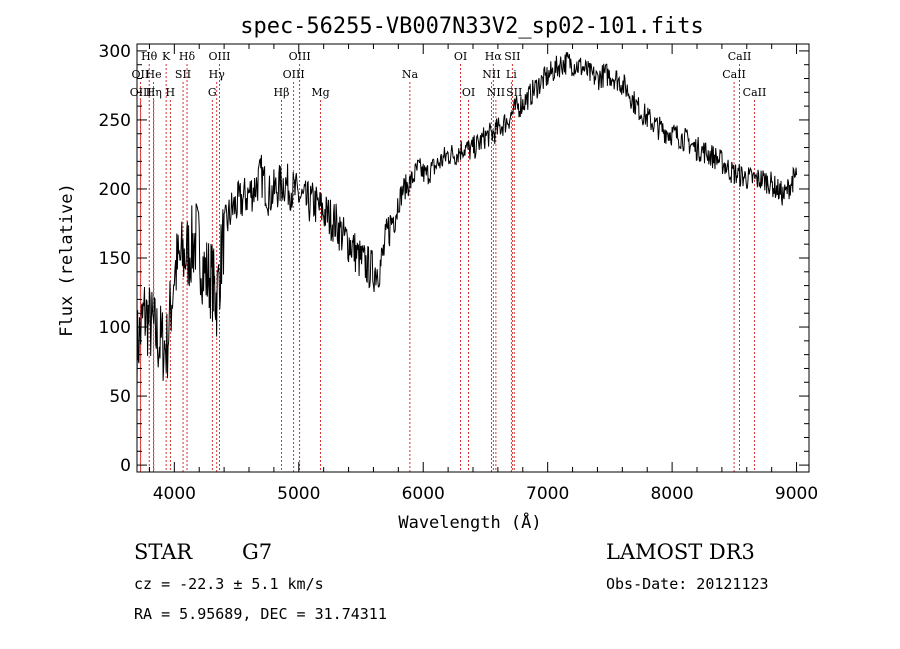 The image size is (900, 649). Describe the element at coordinates (212, 92) in the screenshot. I see `spectral-line-label-11: G` at that location.